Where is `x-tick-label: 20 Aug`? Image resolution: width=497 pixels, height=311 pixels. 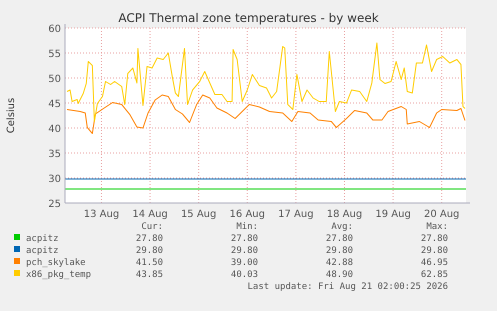
x-tick-label: 20 Aug is located at coordinates (442, 214).